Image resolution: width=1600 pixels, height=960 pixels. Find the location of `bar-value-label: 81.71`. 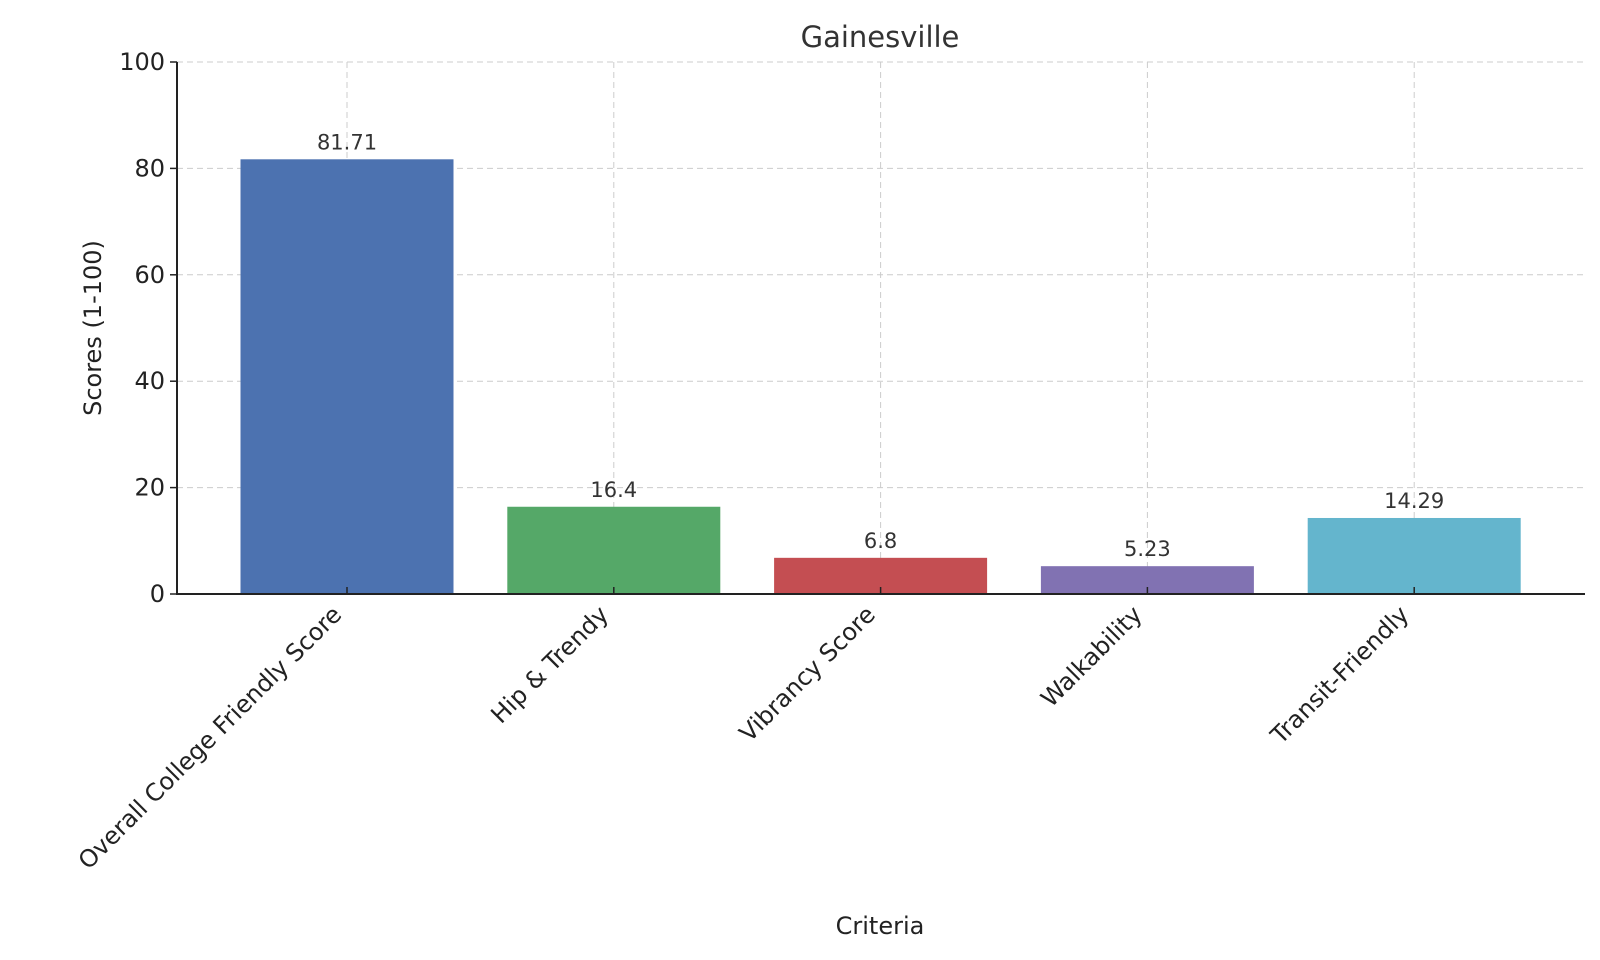

bar-value-label: 81.71 is located at coordinates (347, 142).